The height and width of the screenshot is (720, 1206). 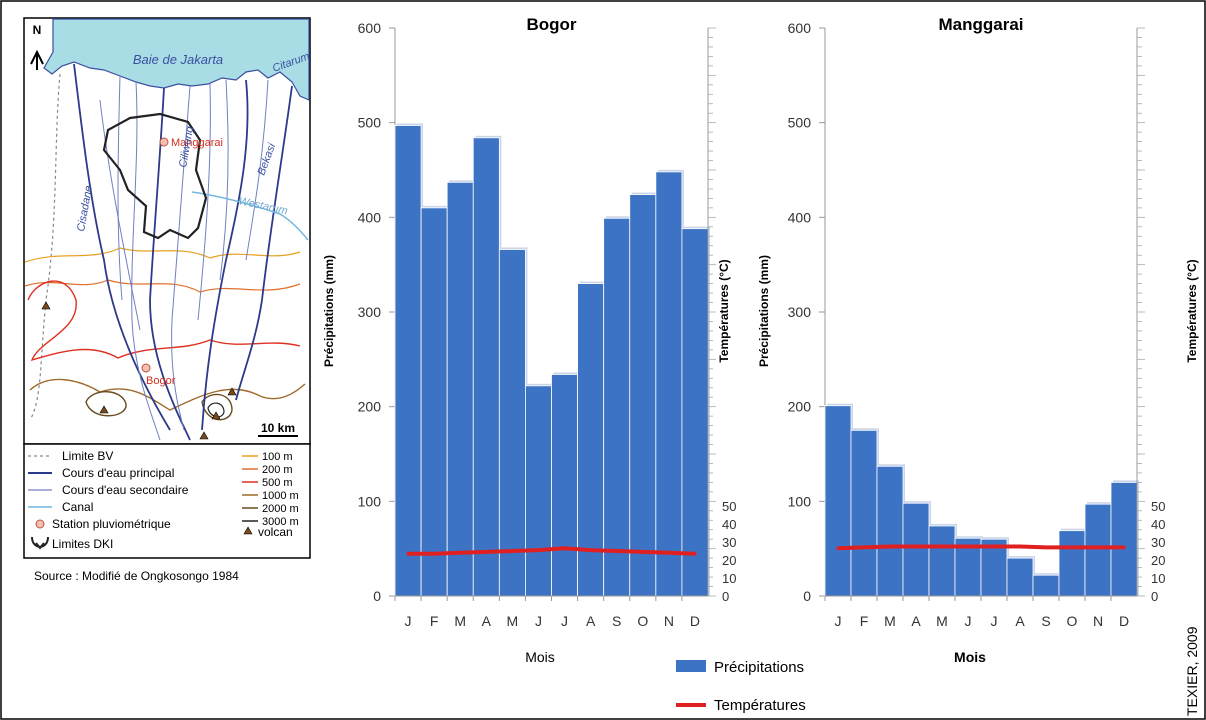 What do you see at coordinates (616, 621) in the screenshot?
I see `bogor-x-tick-label: S` at bounding box center [616, 621].